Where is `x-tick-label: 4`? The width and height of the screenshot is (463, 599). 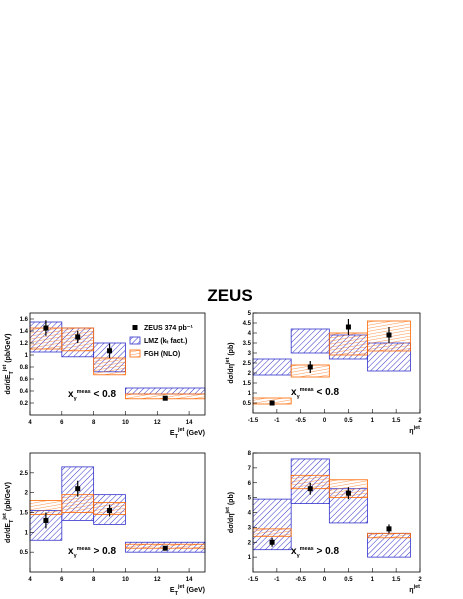
x-tick-label: 4 is located at coordinates (30, 580).